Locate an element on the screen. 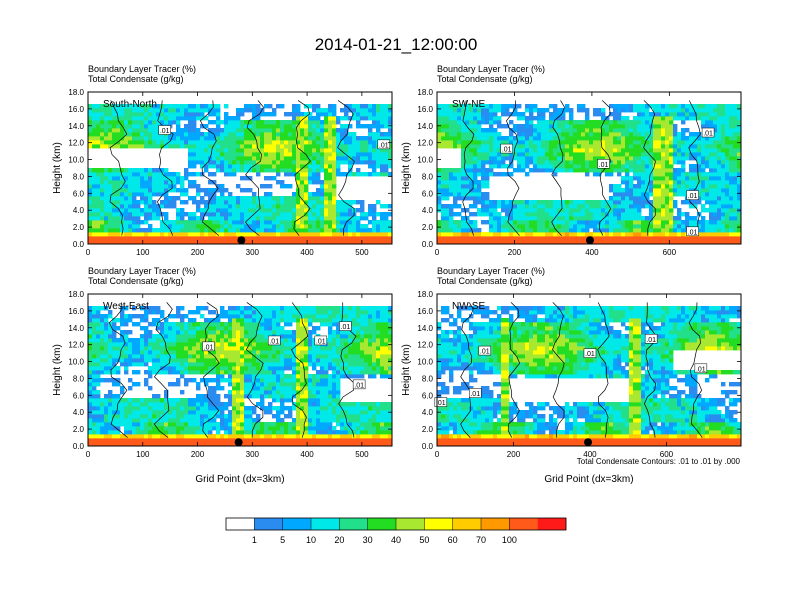  y-tick-label: 8.0 is located at coordinates (79, 176).